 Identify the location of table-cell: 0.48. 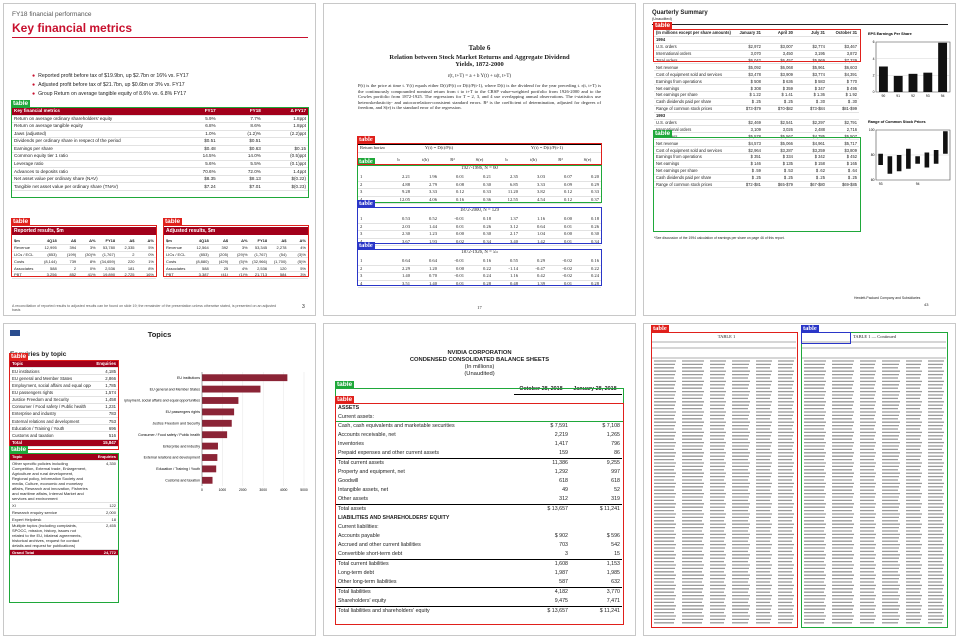
(506, 285).